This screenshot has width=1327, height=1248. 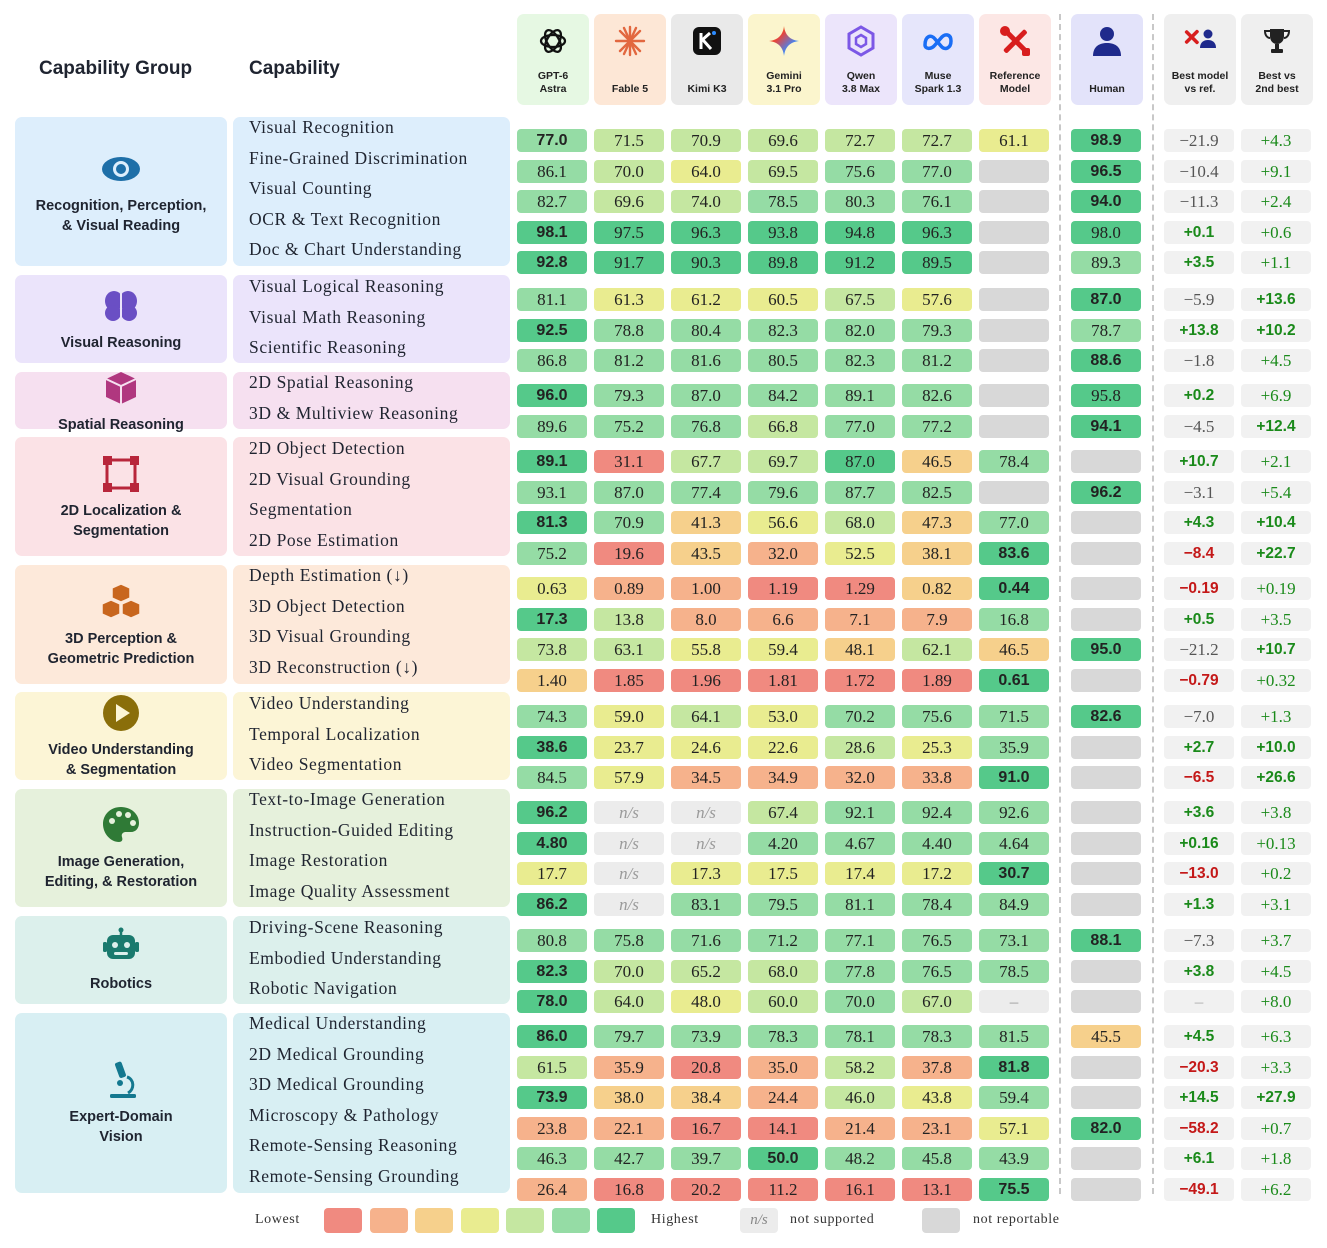 I want to click on capability-label: 3D Visual Grounding, so click(x=330, y=636).